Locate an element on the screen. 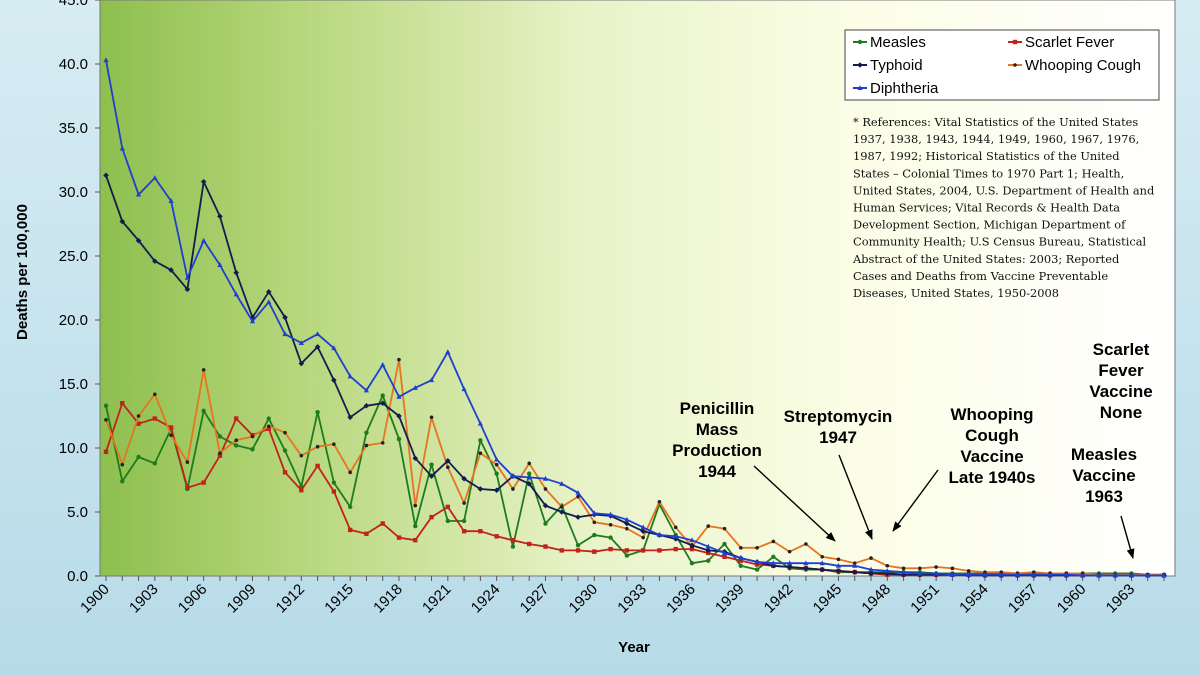 This screenshot has width=1200, height=675. x-tick-label: 1915 is located at coordinates (339, 599).